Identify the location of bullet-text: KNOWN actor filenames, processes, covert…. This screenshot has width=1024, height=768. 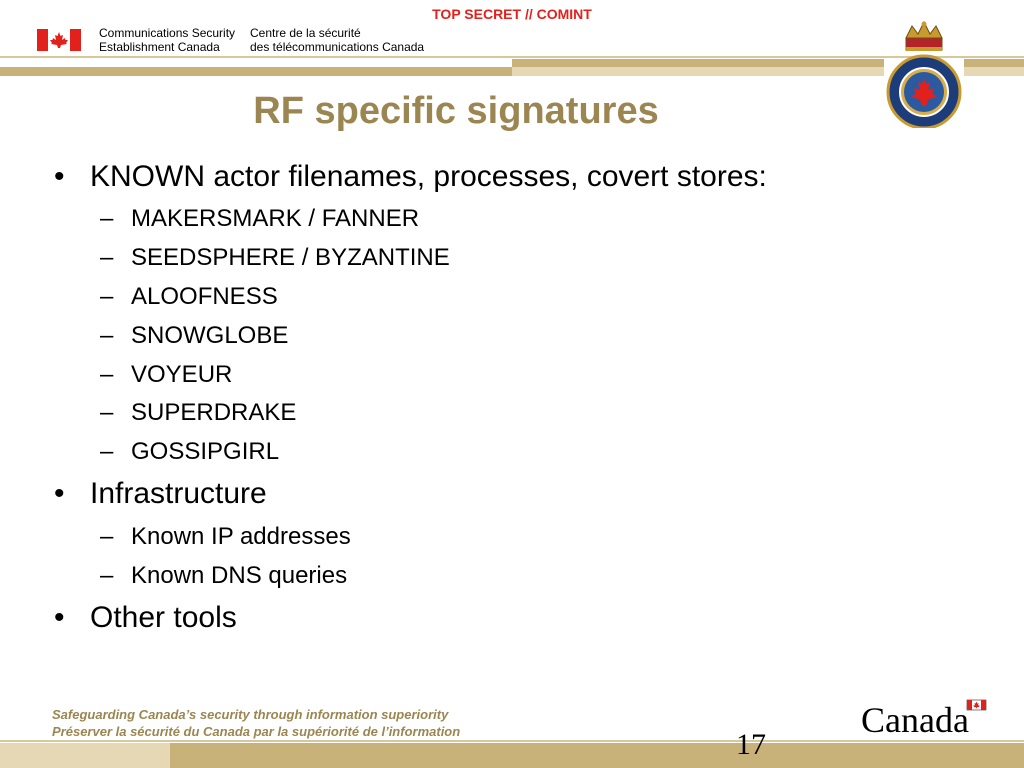
(428, 176).